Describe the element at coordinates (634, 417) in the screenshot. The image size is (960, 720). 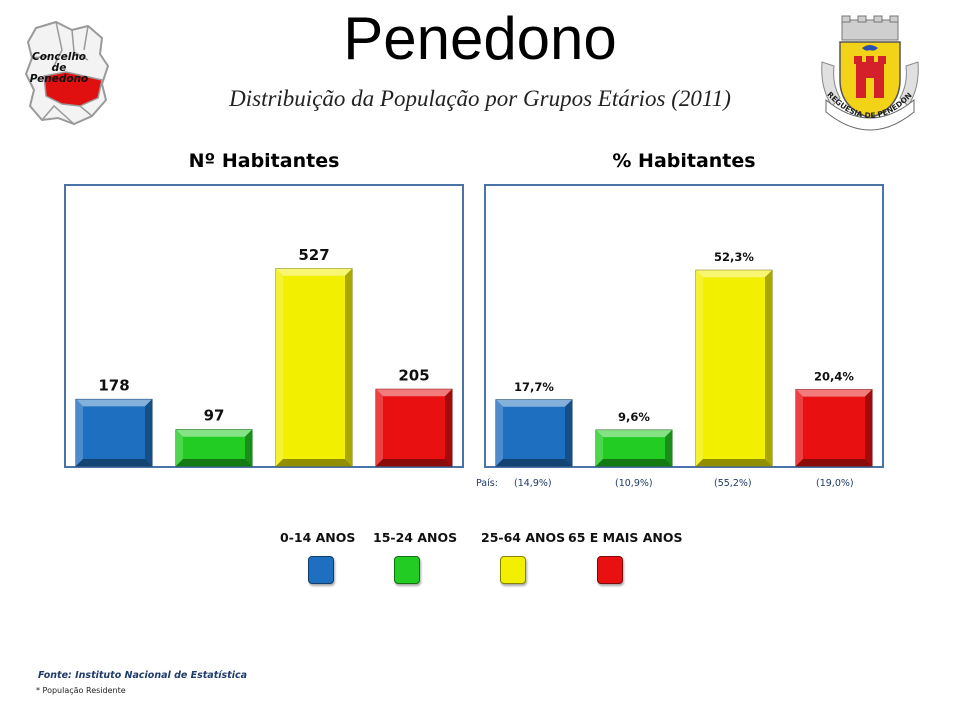
I see `chart-2-value-label: 9,6%` at that location.